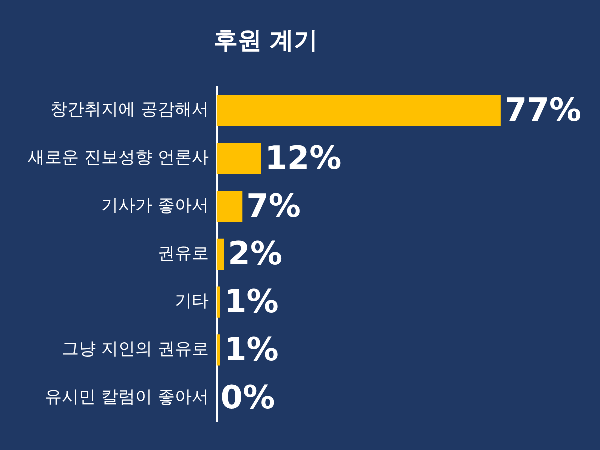  Describe the element at coordinates (135, 350) in the screenshot. I see `y-tick-label: 그냥 지인의 권유로` at that location.